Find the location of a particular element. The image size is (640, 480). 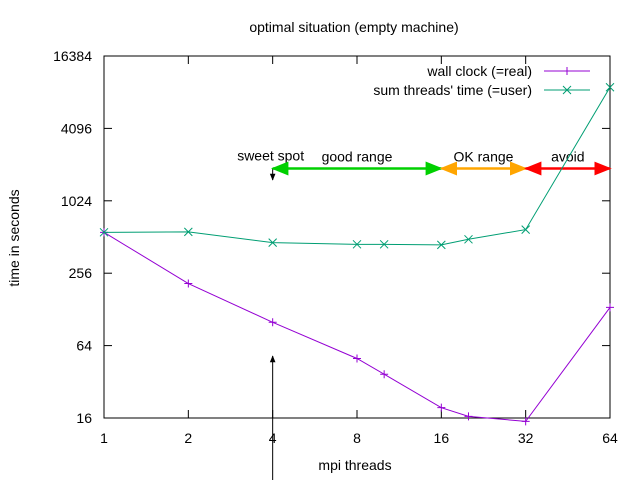

range-label: OK range is located at coordinates (484, 157).